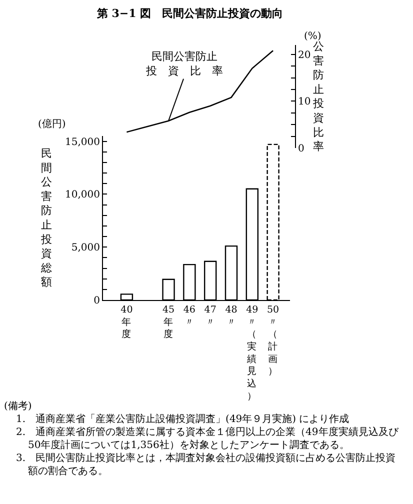  Describe the element at coordinates (231, 316) in the screenshot. I see `x-tick-label: 48〃` at that location.